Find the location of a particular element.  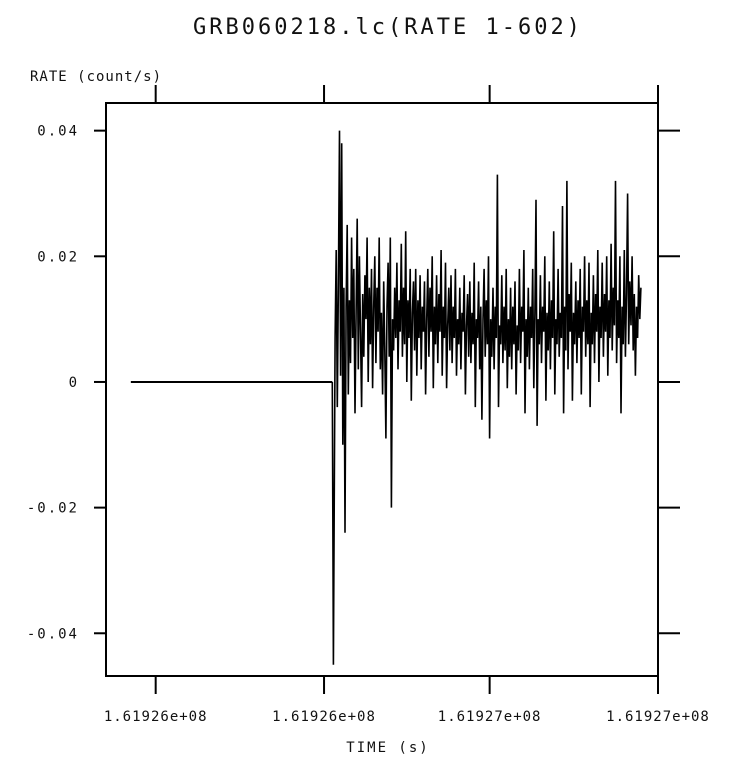

y-axis-label: RATE (count/s) is located at coordinates (96, 77).